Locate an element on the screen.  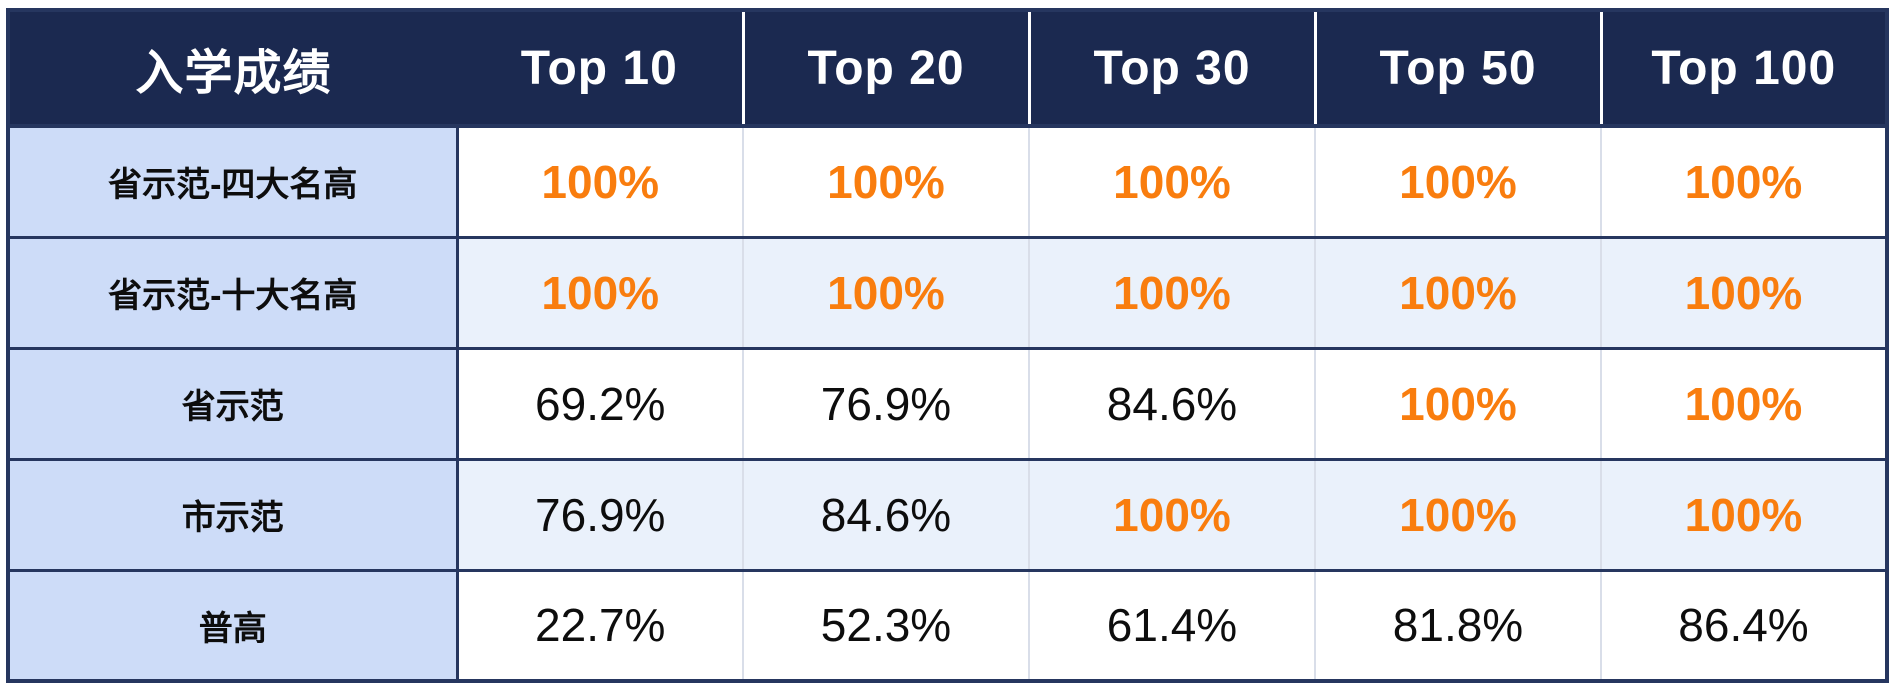
row-label: 省示范 is located at coordinates (233, 402).